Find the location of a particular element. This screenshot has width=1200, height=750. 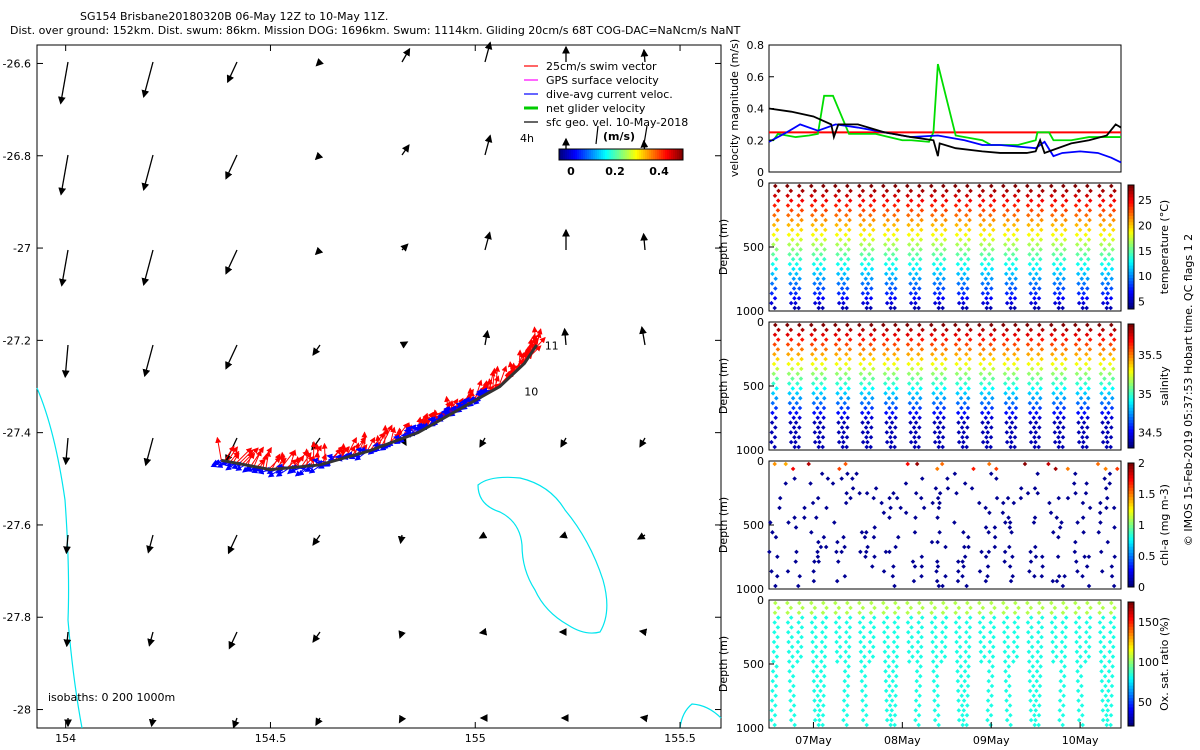

time-axis: 07May 08May 09May 10May is located at coordinates (947, 734).